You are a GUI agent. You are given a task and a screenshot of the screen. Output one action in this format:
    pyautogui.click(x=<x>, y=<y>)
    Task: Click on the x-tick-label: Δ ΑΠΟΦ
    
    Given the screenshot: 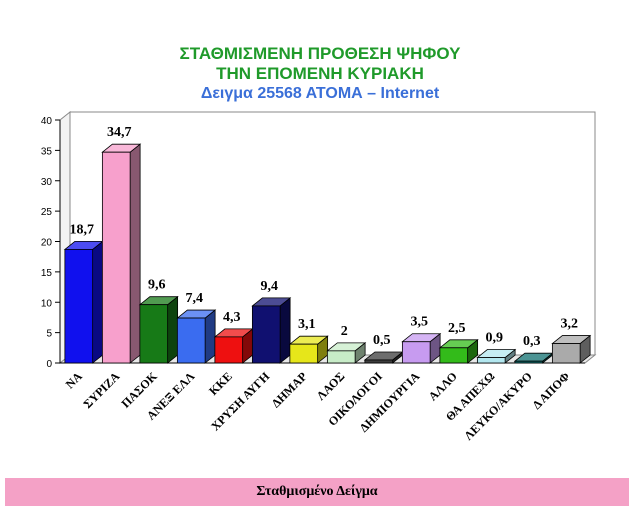 What is the action you would take?
    pyautogui.click(x=551, y=390)
    